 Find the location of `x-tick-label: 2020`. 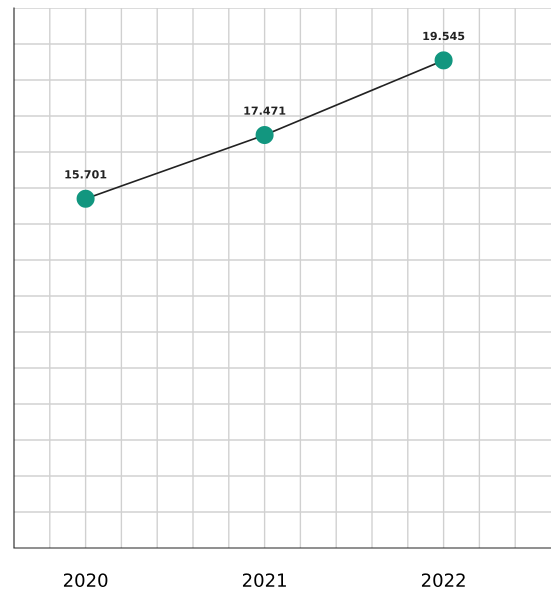

x-tick-label: 2020 is located at coordinates (86, 580).